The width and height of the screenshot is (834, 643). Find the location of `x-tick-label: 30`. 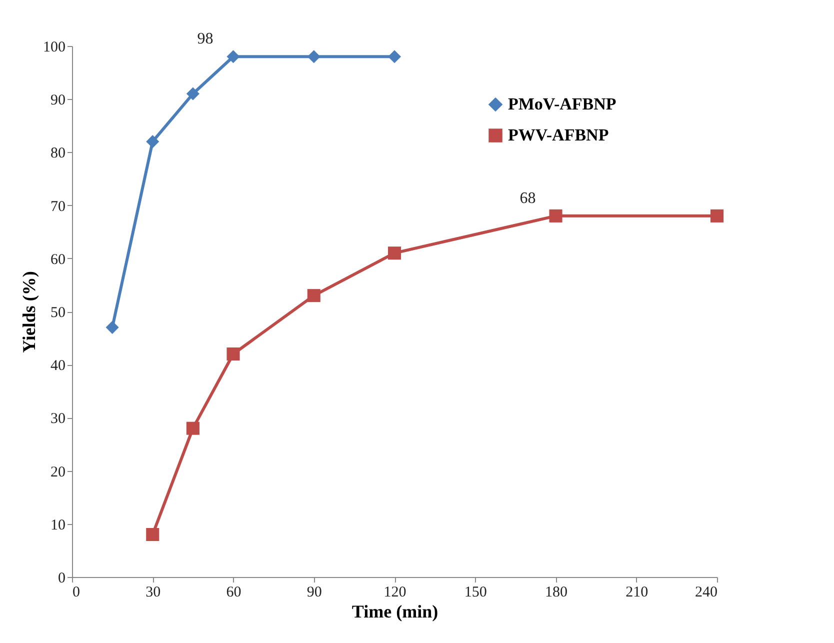

x-tick-label: 30 is located at coordinates (153, 592).